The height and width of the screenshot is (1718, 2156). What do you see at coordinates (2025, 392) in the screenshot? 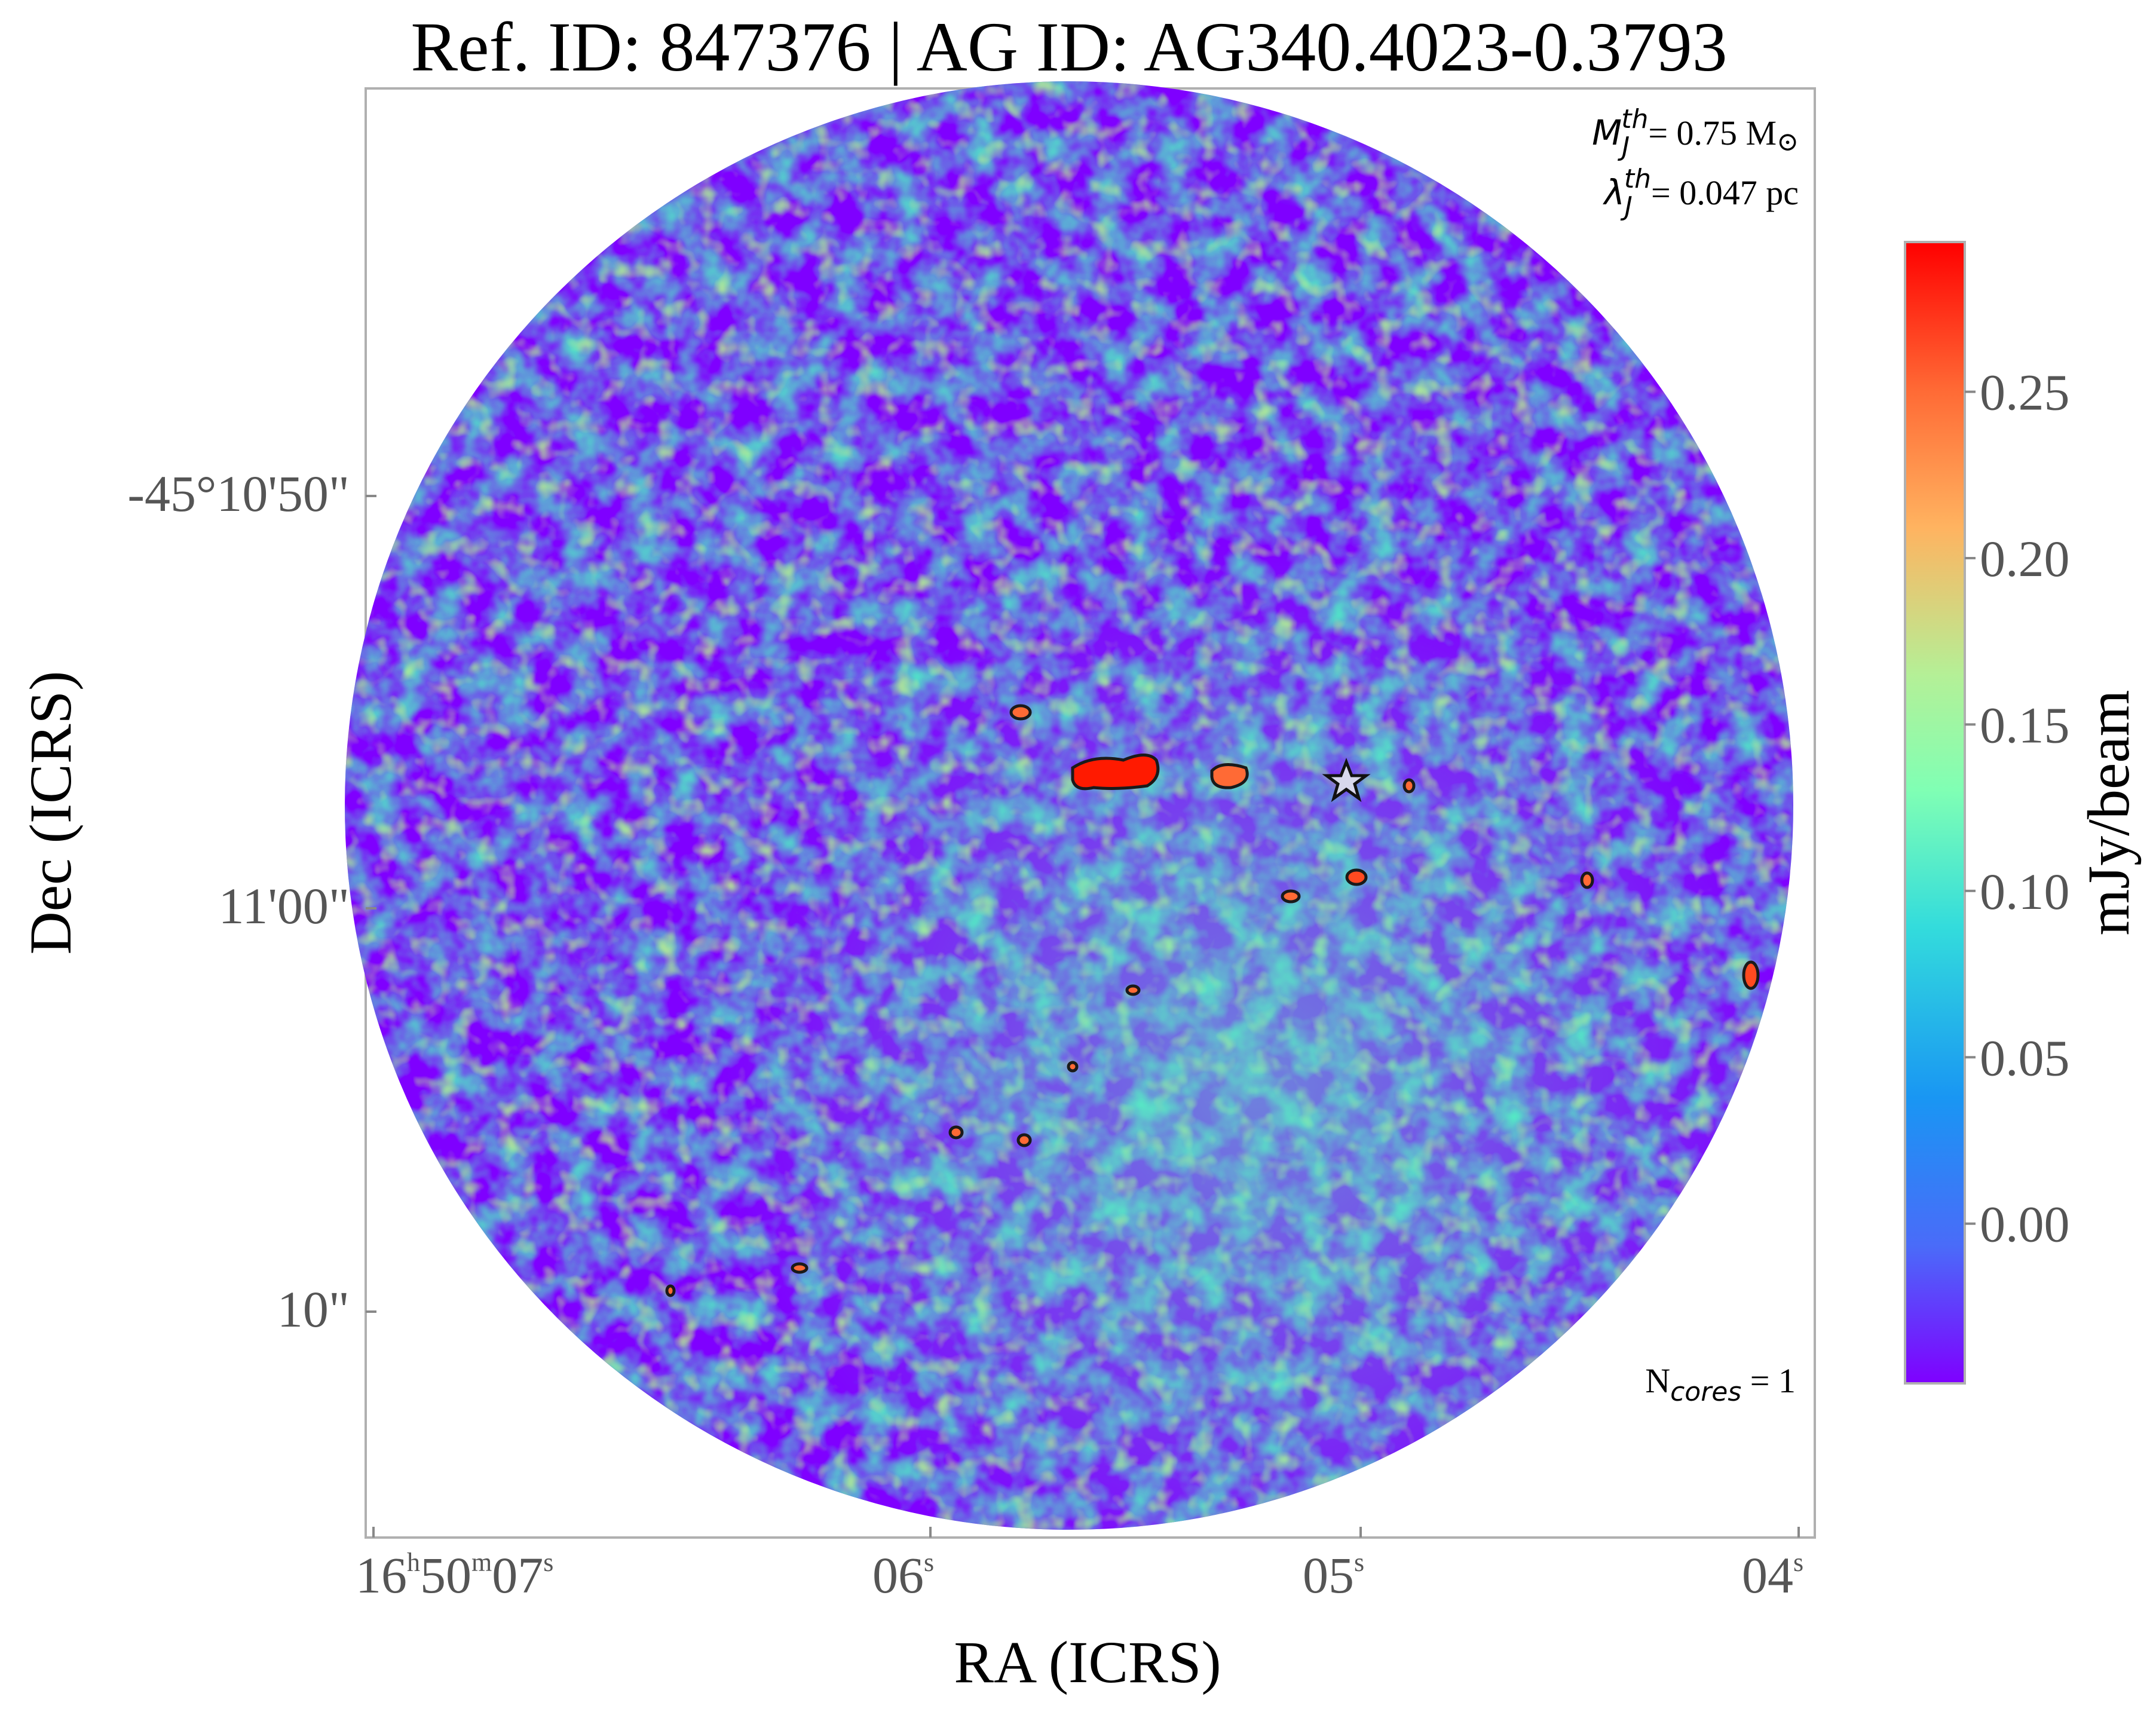
I see `colorbar-tick-label: 0.25` at bounding box center [2025, 392].